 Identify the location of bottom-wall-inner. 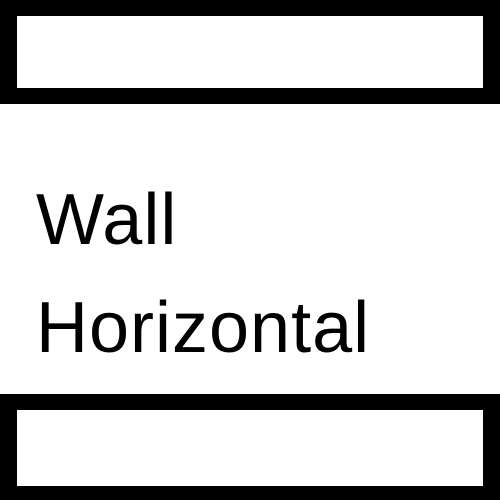
(250, 448).